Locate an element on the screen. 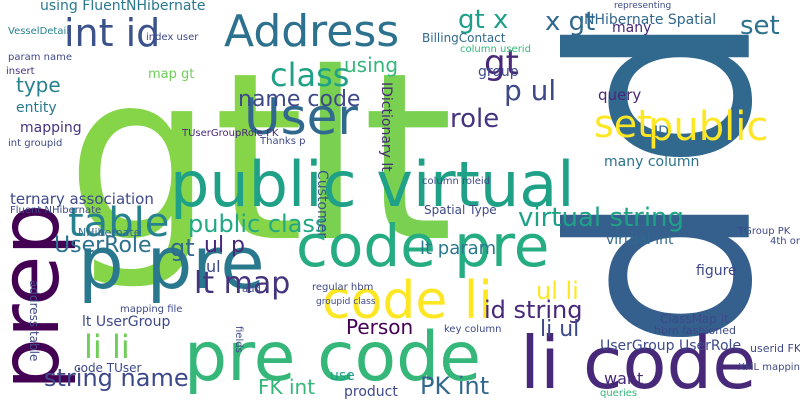 The image size is (800, 400). word: figure is located at coordinates (716, 271).